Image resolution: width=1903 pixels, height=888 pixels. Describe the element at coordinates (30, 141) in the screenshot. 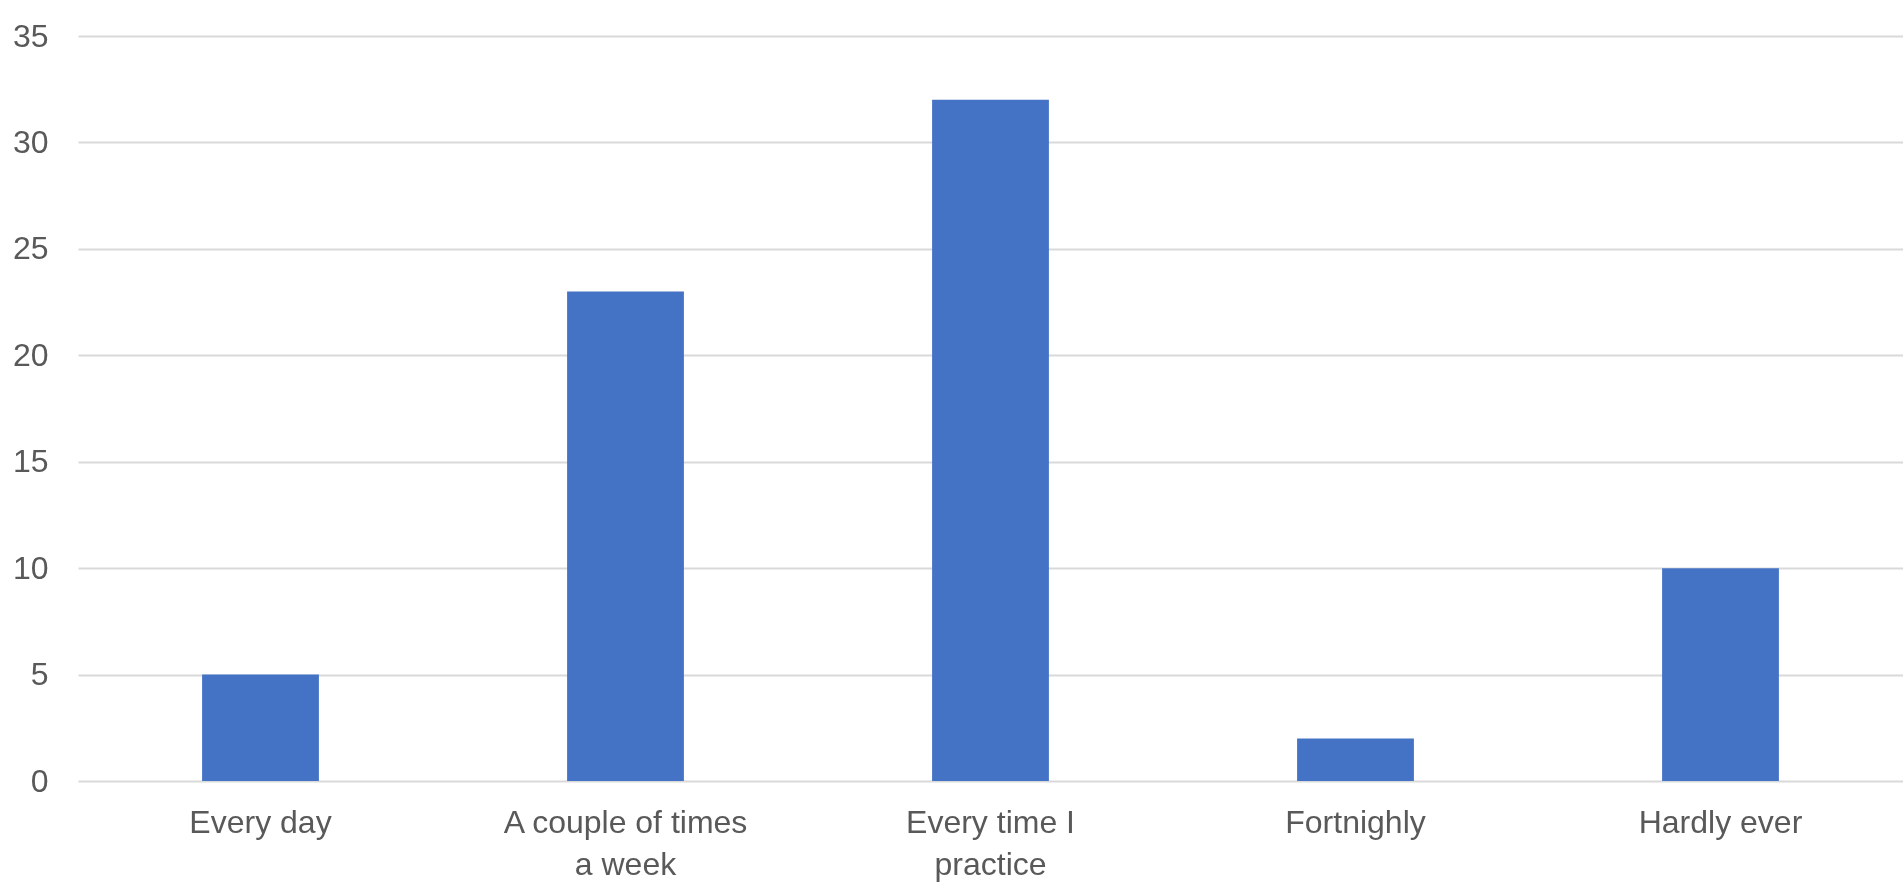

I see `y-tick-label: 30` at that location.